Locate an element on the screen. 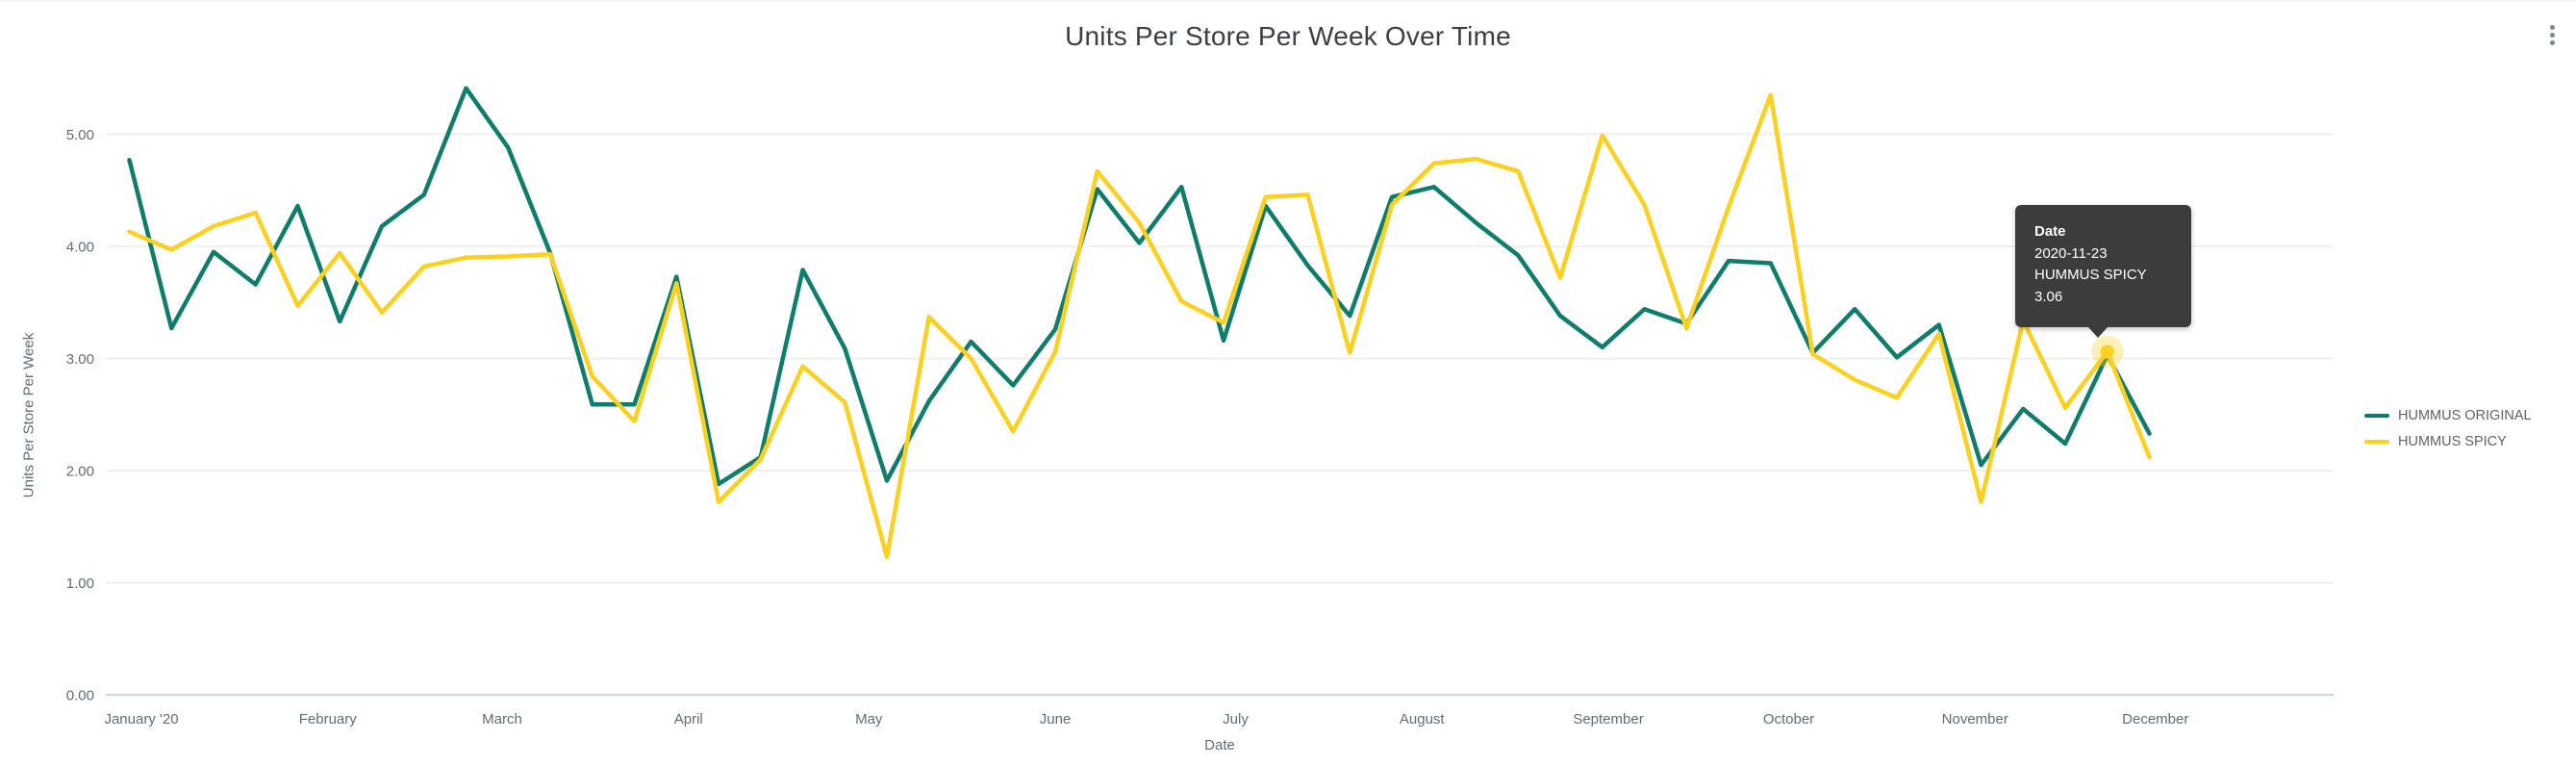 This screenshot has width=2576, height=766. top-divider is located at coordinates (1288, 1).